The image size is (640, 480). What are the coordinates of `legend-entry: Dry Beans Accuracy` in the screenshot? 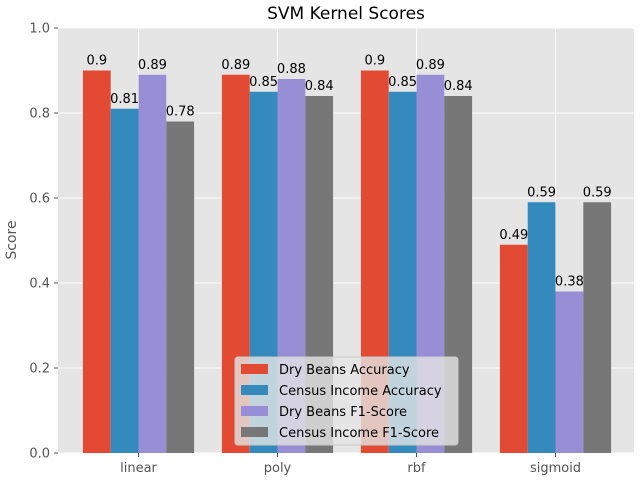 It's located at (344, 370).